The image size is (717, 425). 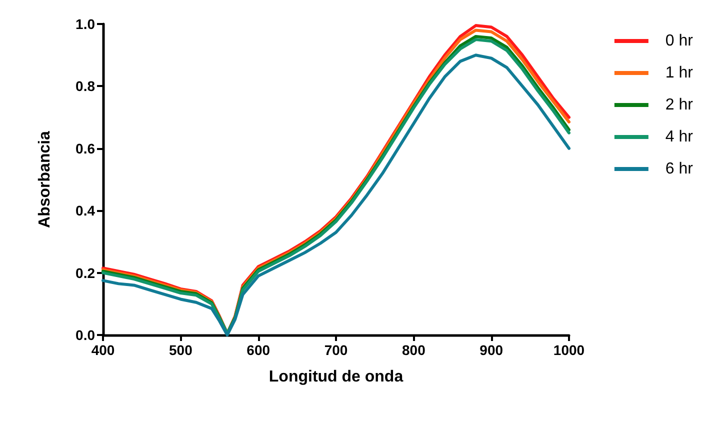 I want to click on legend-label: 0 hr, so click(x=679, y=41).